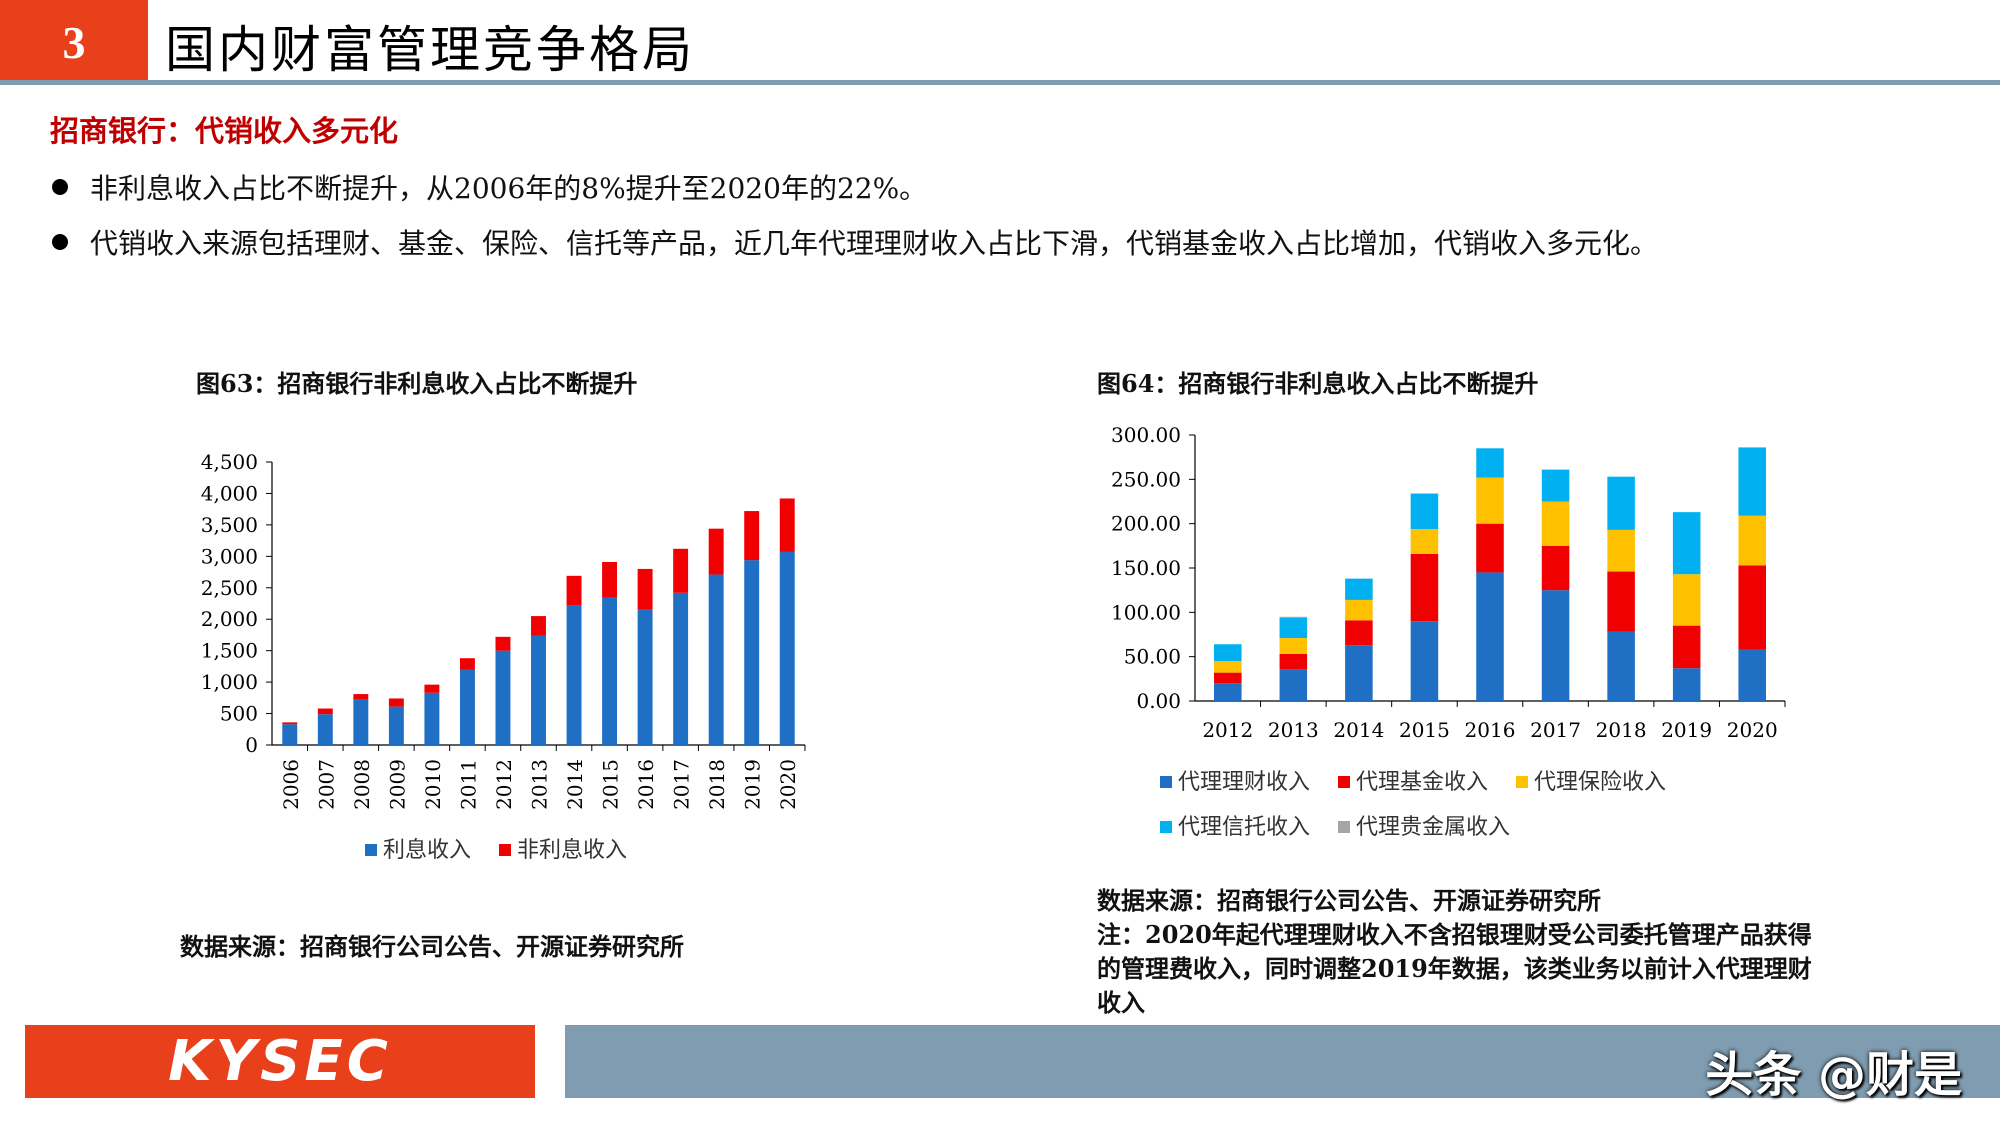 This screenshot has height=1125, width=2000. I want to click on chart64-x-tick-label: 2012, so click(1227, 730).